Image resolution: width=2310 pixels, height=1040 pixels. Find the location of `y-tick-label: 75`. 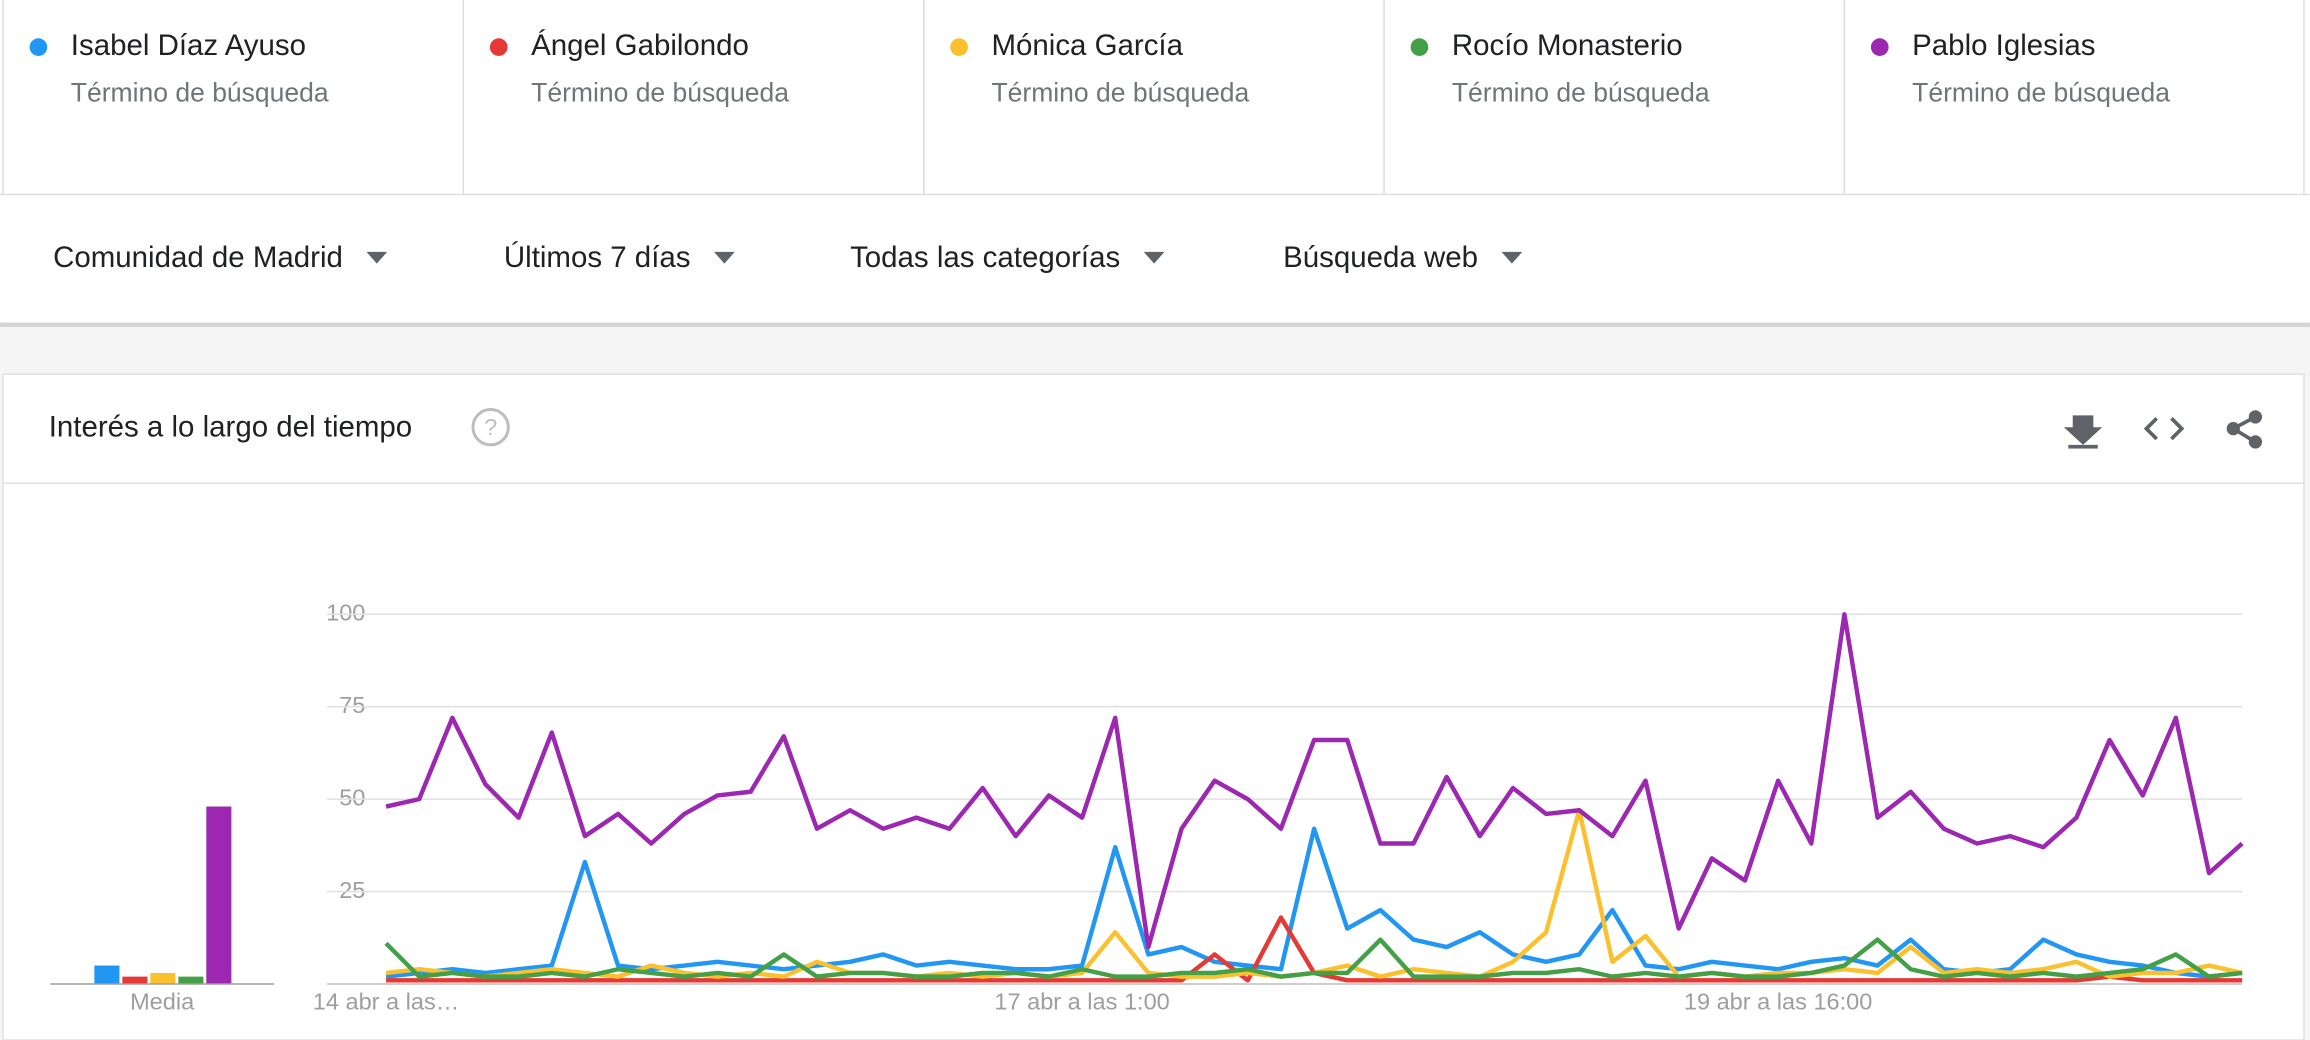

y-tick-label: 75 is located at coordinates (352, 705).